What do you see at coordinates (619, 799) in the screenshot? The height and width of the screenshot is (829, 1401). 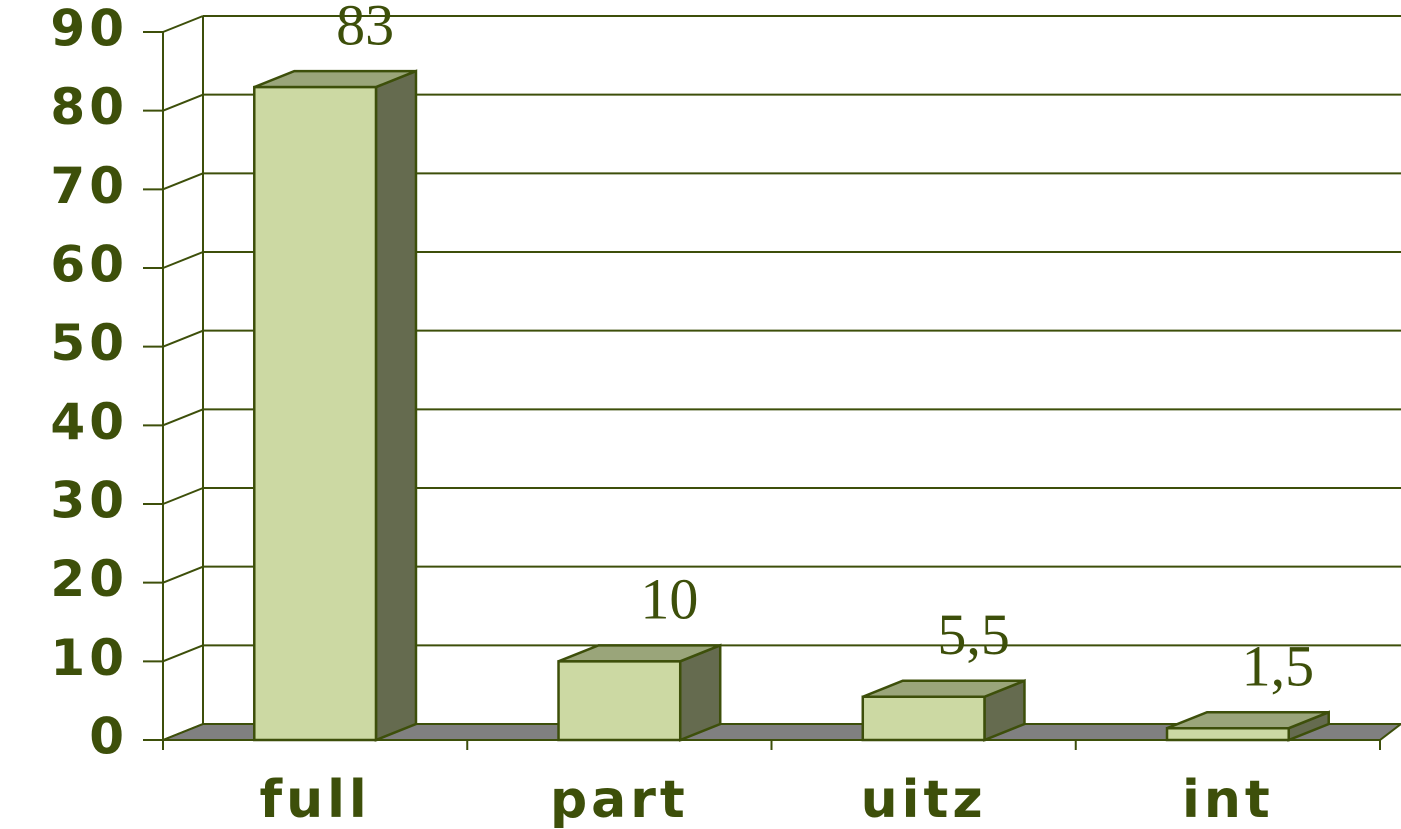 I see `x-tick-label: part` at bounding box center [619, 799].